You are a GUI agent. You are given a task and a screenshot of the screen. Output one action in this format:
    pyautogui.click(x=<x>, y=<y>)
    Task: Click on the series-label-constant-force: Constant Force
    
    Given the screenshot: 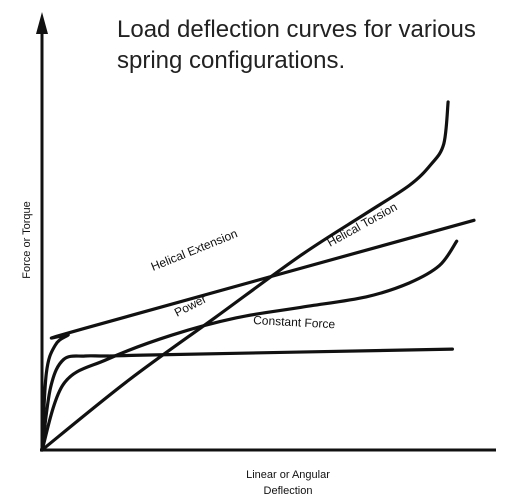 What is the action you would take?
    pyautogui.click(x=294, y=322)
    